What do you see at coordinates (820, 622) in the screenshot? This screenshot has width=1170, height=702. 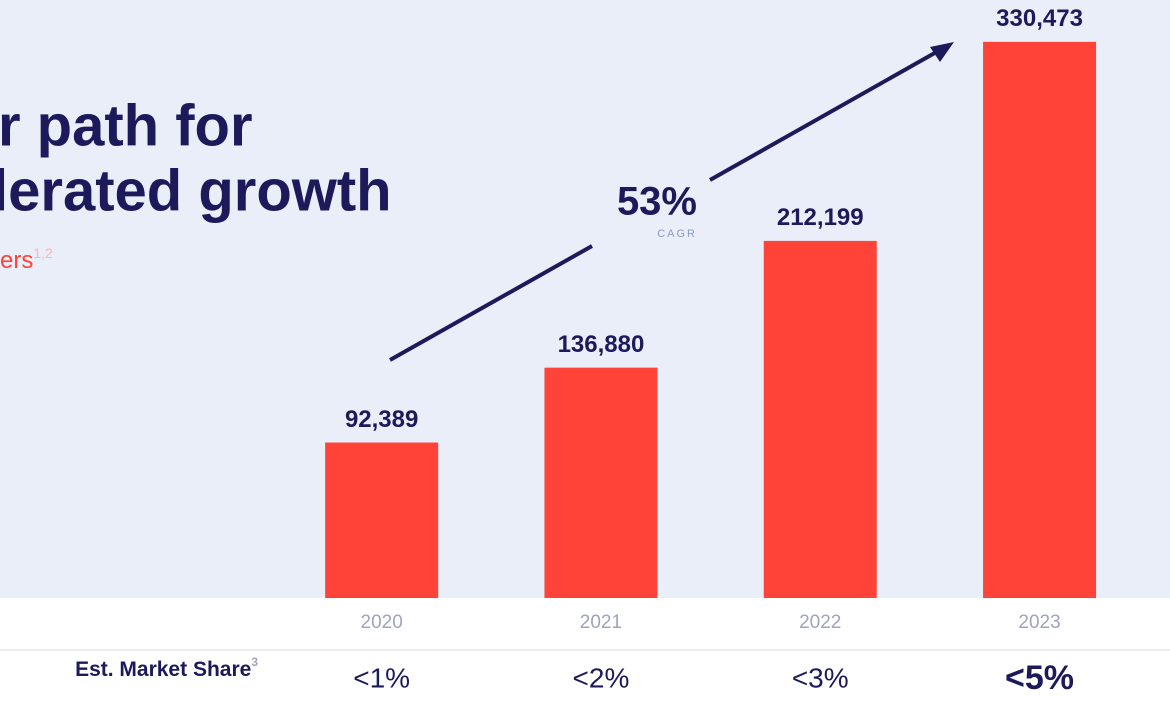 I see `x-tick-label: 2022` at bounding box center [820, 622].